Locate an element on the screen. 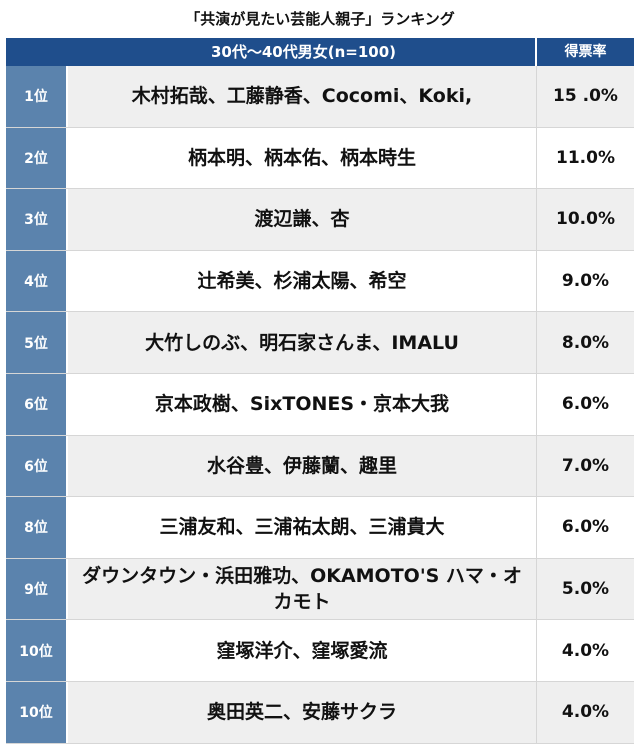 Image resolution: width=640 pixels, height=751 pixels. rank-cell: 1位 is located at coordinates (37, 96).